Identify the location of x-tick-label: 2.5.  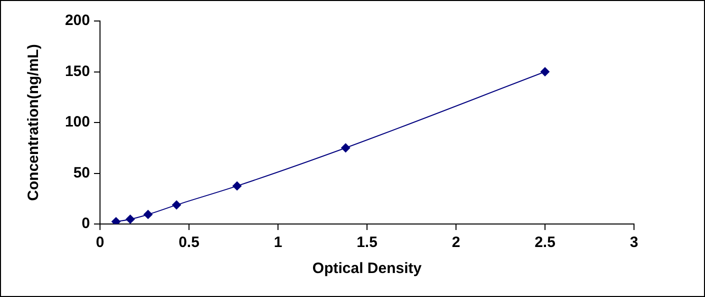
(545, 243).